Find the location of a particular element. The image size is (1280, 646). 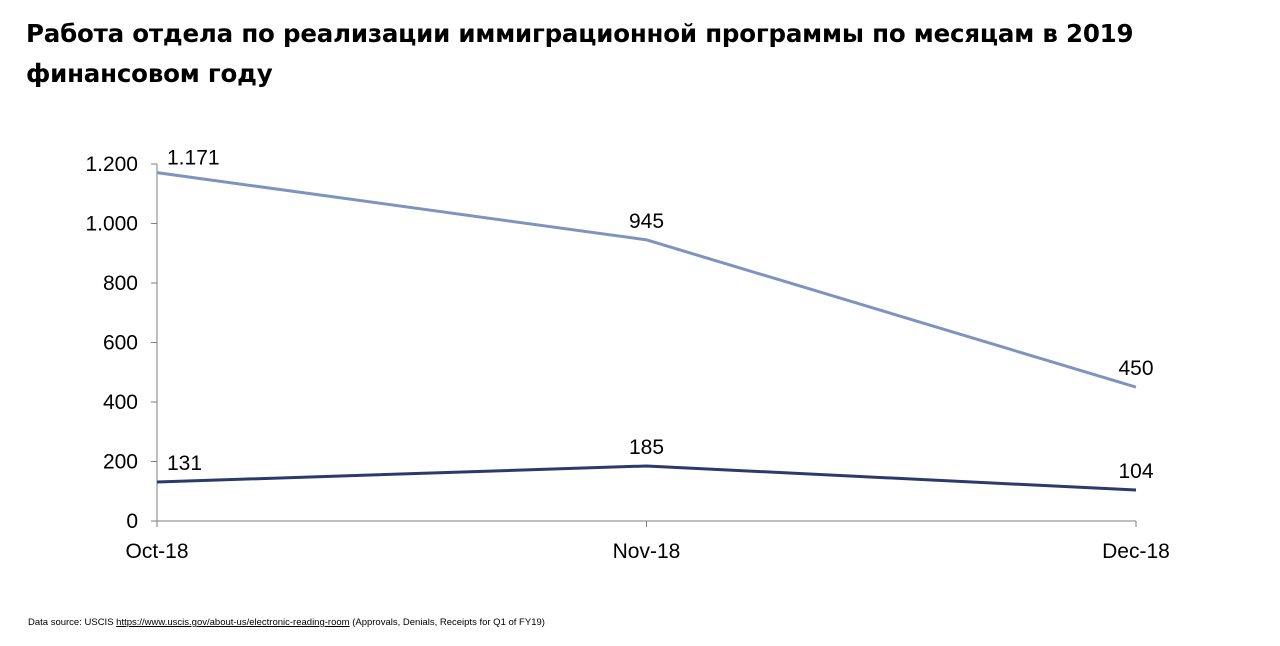

y-tick-label: 600 is located at coordinates (120, 343).